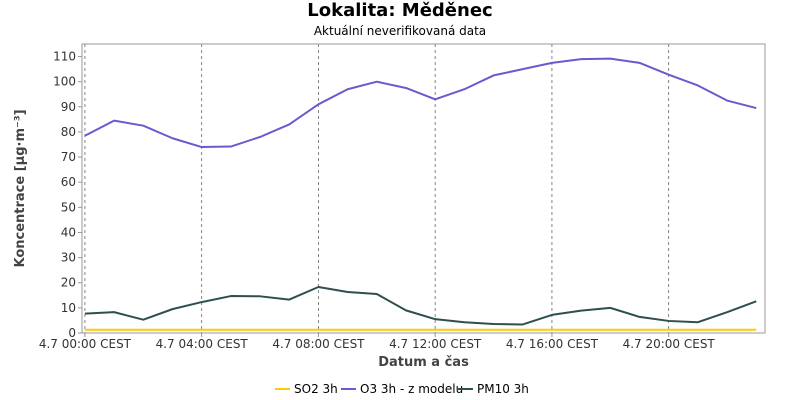 Image resolution: width=800 pixels, height=400 pixels. What do you see at coordinates (68, 207) in the screenshot?
I see `y-tick-label: 50` at bounding box center [68, 207].